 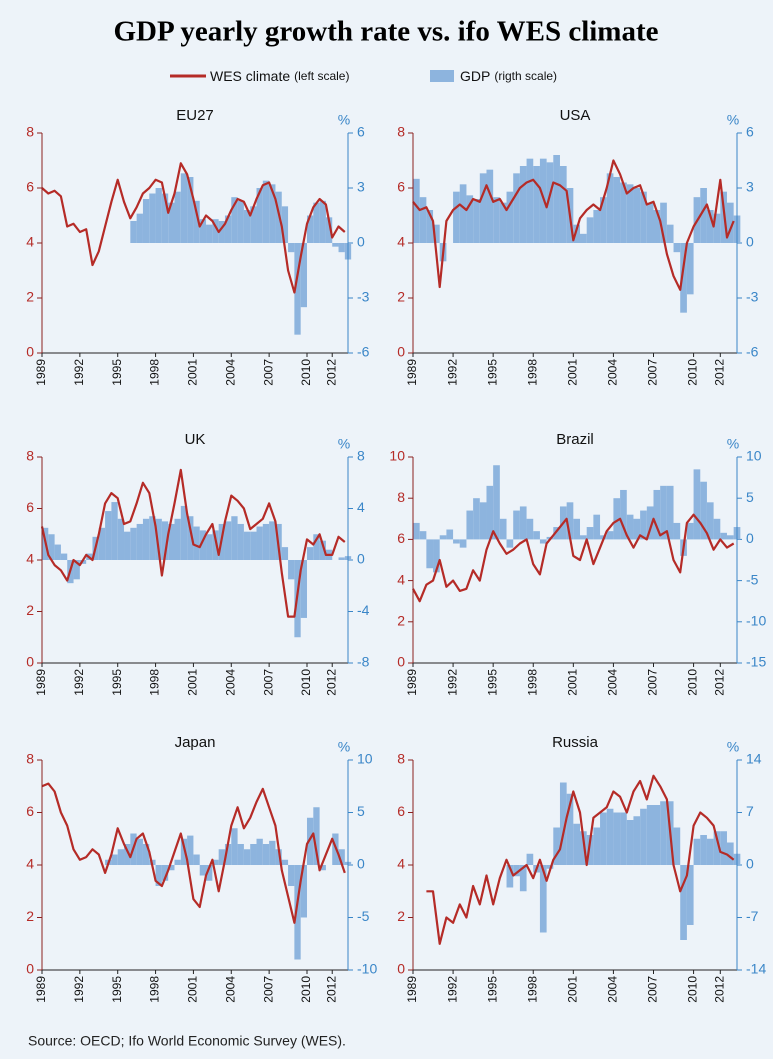 I want to click on y2-tick-label: -6, so click(x=363, y=352).